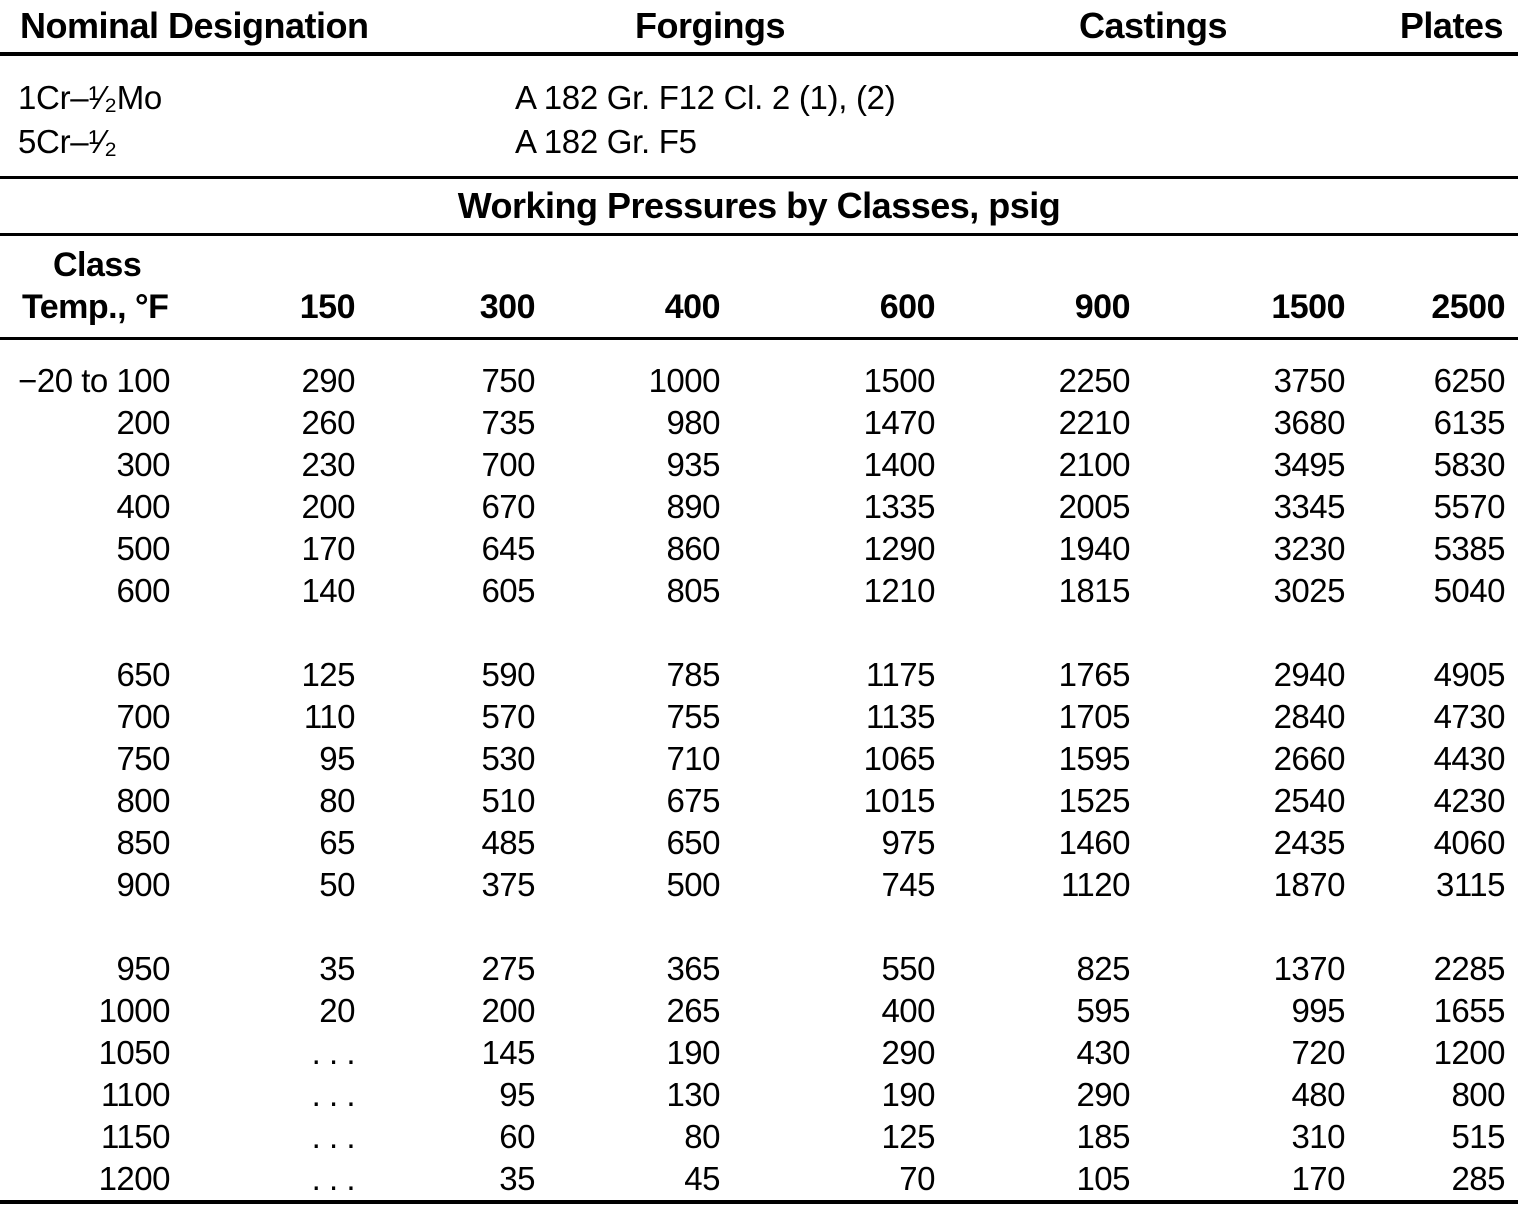  Describe the element at coordinates (1469, 590) in the screenshot. I see `pressure-cell: 5040` at that location.